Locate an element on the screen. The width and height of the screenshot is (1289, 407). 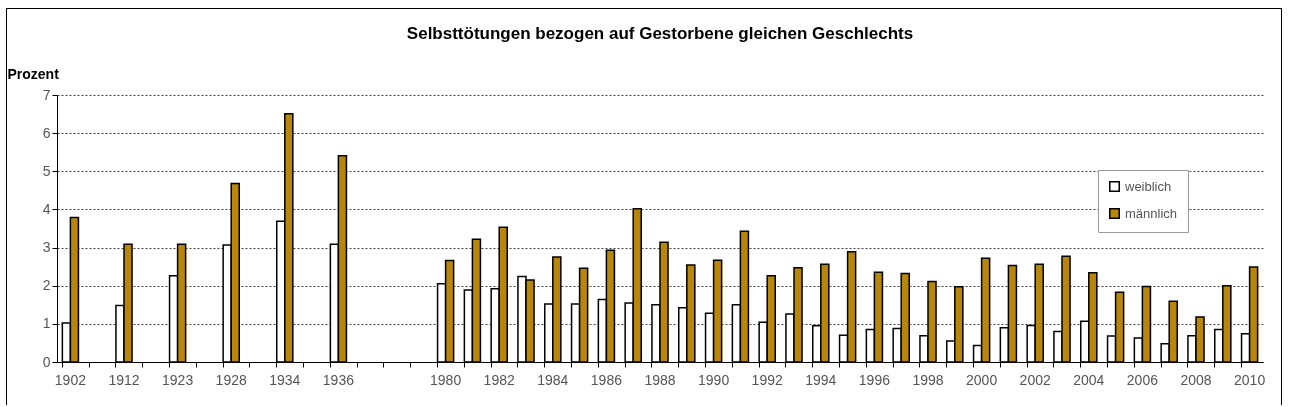
y-tick-label: 4 is located at coordinates (46, 208).